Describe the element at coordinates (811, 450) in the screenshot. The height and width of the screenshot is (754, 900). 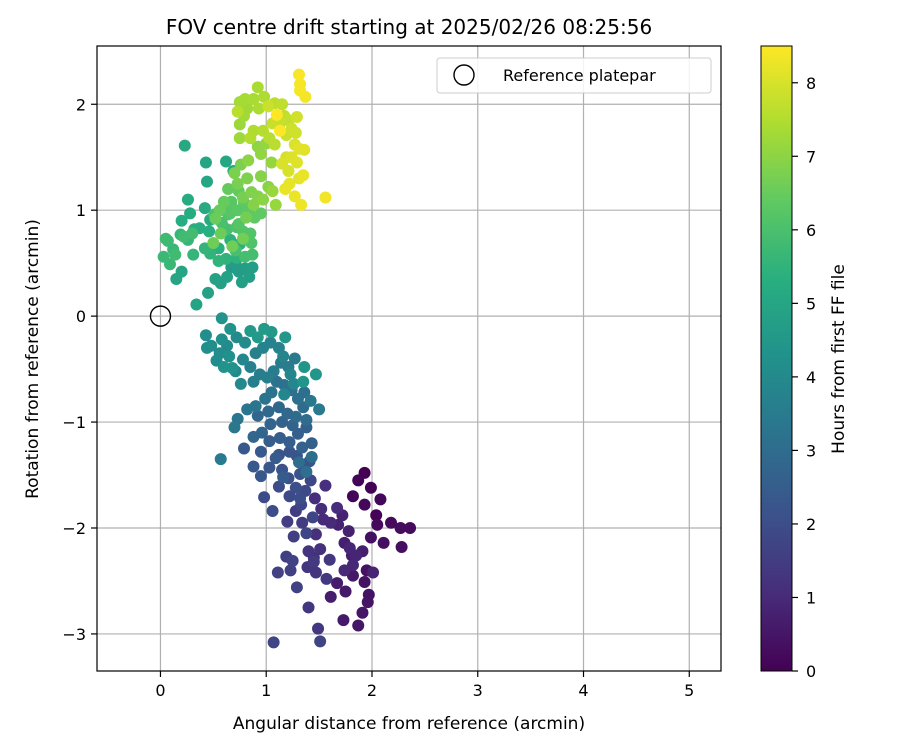
I see `colorbar-tick-label: 3` at that location.